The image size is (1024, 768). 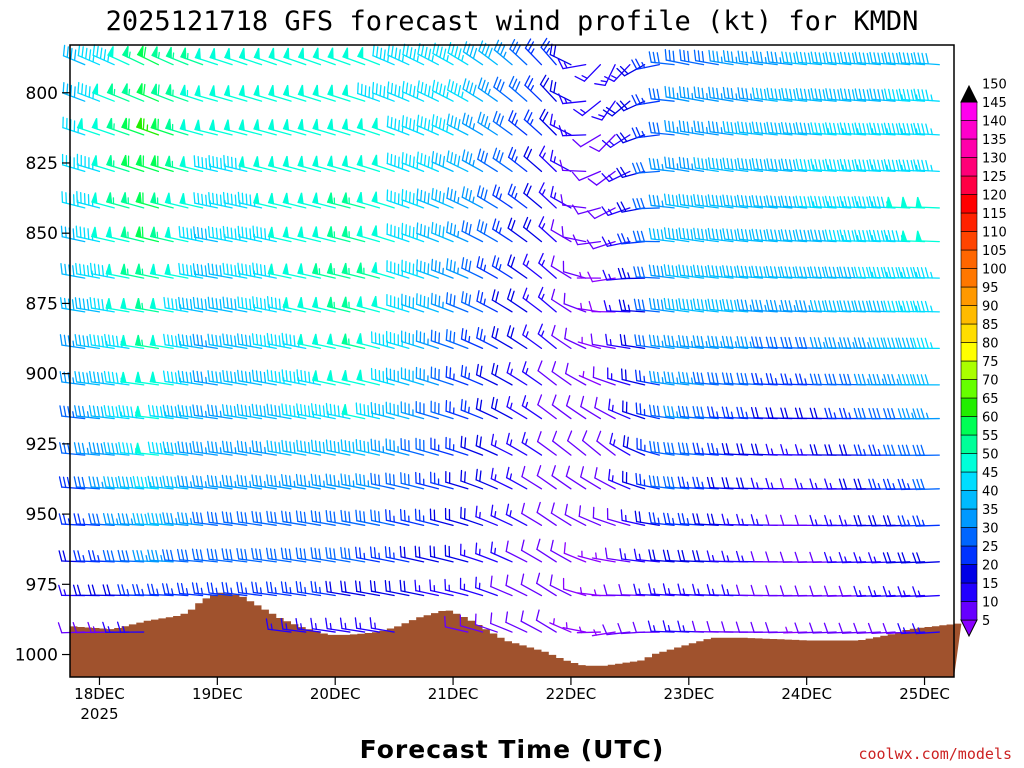 I want to click on colorbar-label: 45, so click(x=990, y=473).